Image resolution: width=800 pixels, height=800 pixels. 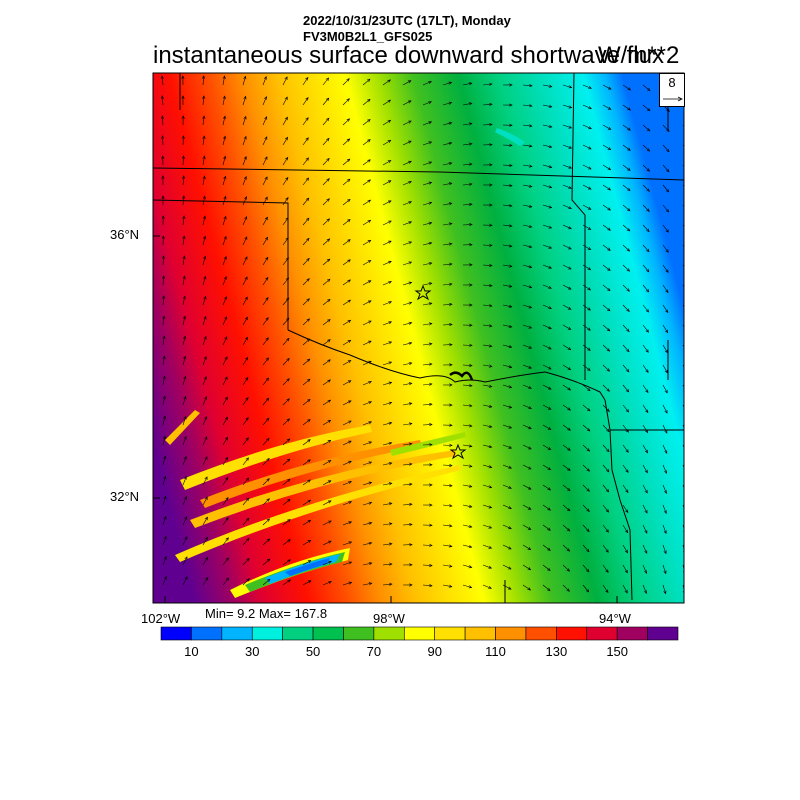 I want to click on colorbar-label: 90, so click(x=434, y=651).